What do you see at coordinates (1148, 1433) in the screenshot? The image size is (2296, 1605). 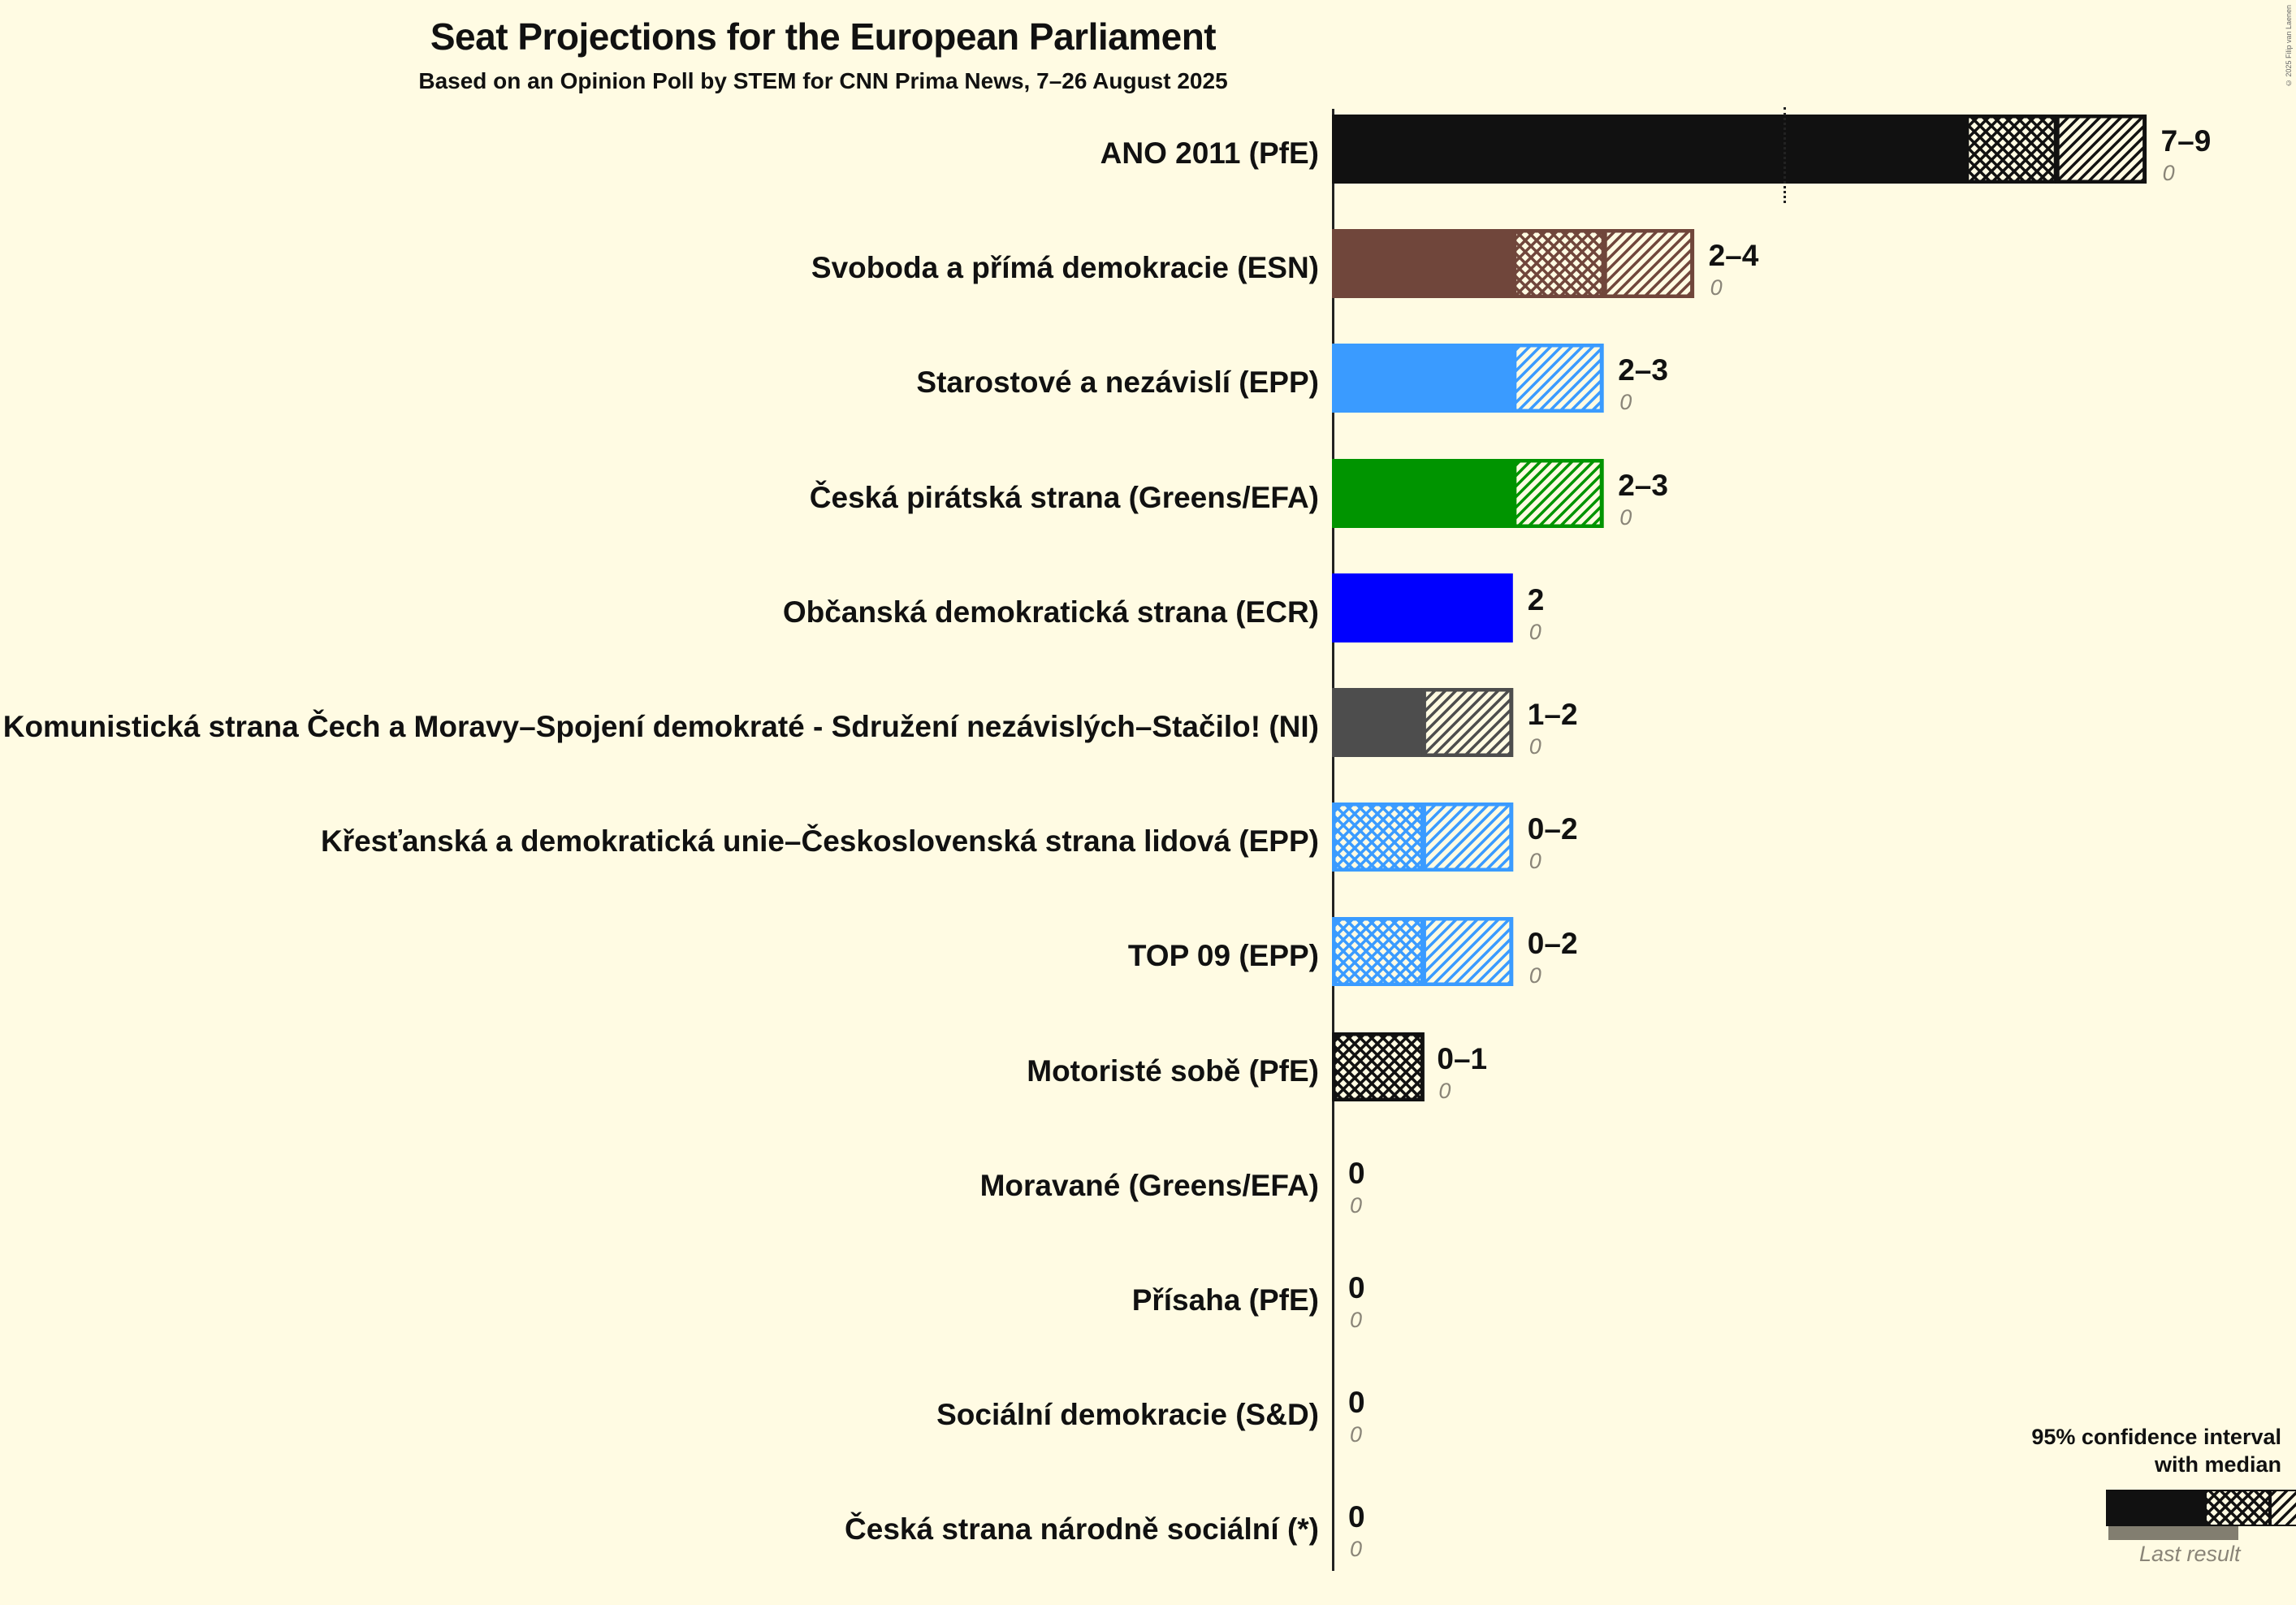 I see `party-row: Sociální demokracie (S&D) 0 0` at bounding box center [1148, 1433].